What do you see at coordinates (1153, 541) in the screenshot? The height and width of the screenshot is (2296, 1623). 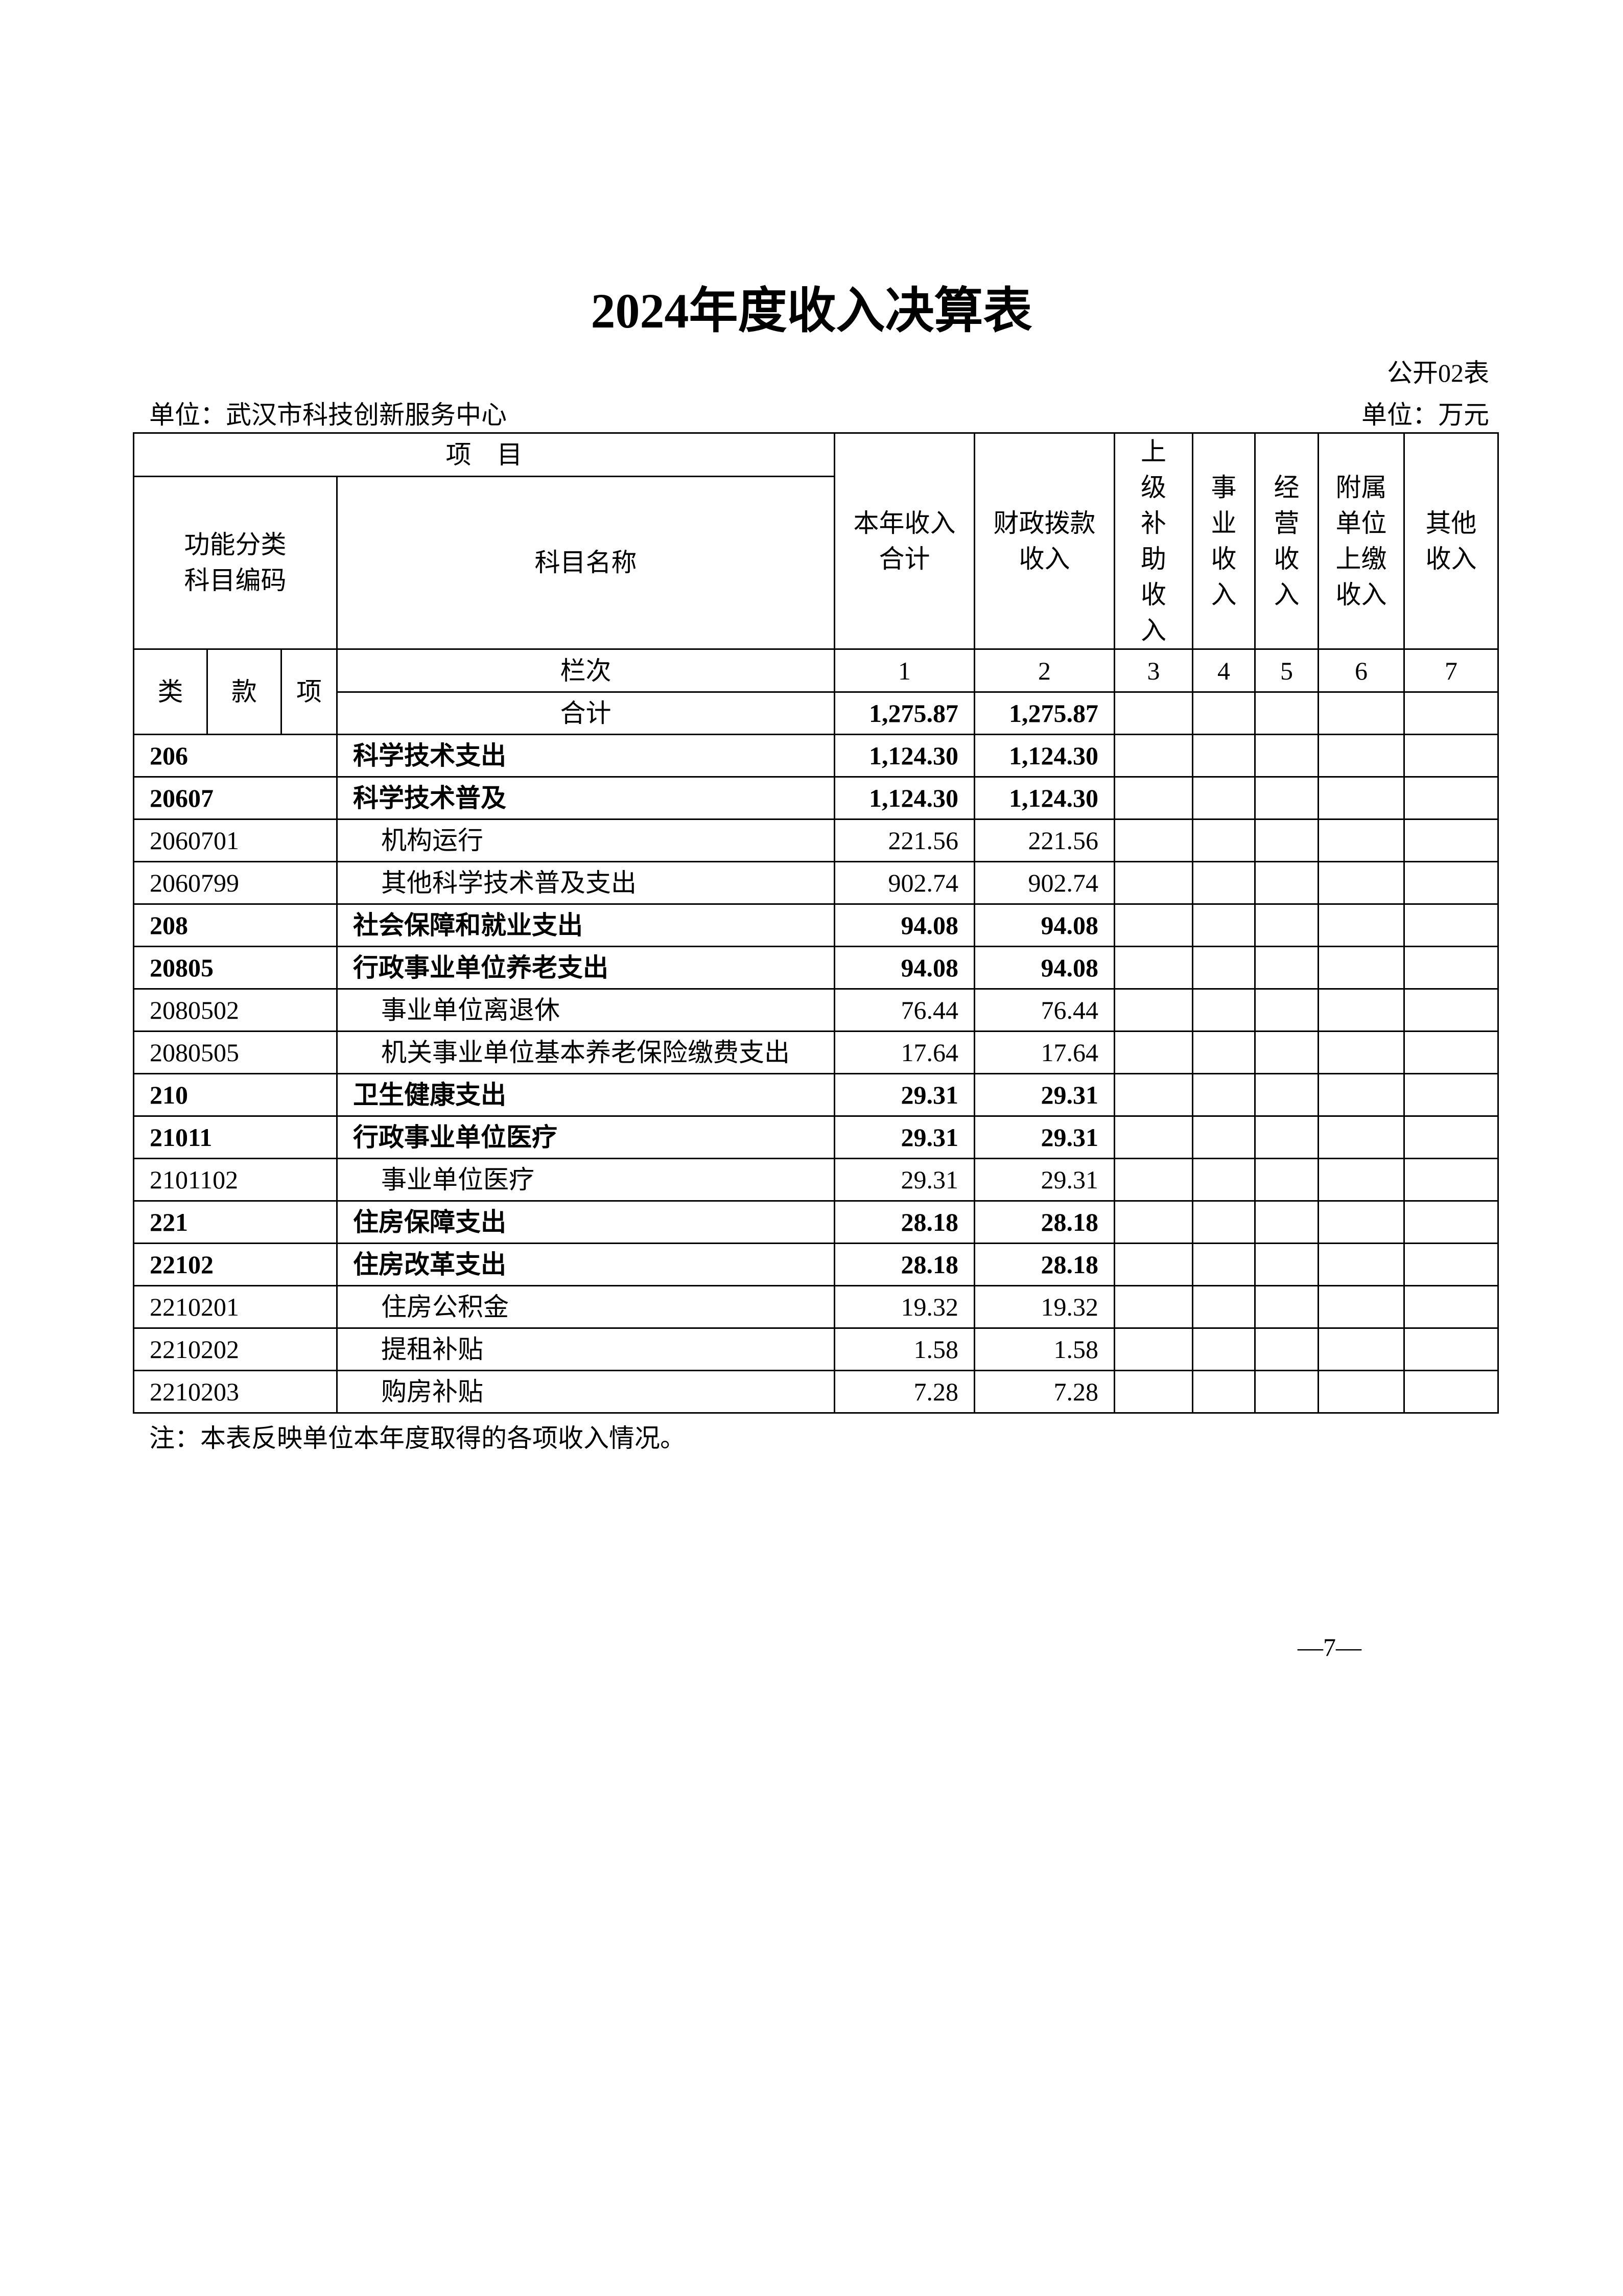 I see `header-superior-subsidy: 上 级 补 助 收 入` at bounding box center [1153, 541].